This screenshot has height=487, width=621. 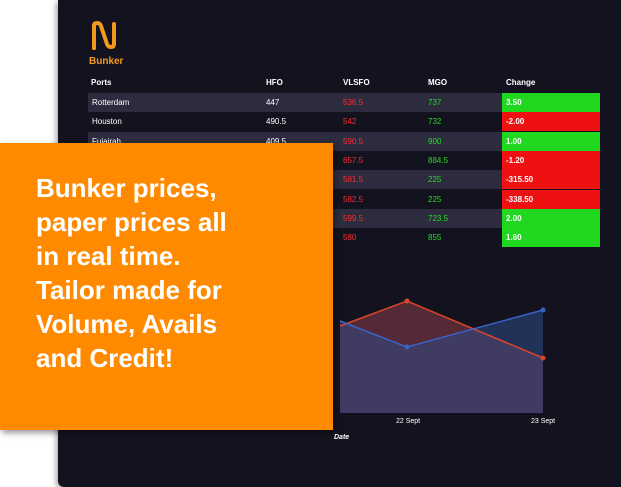 I want to click on hfo-cell: 447, so click(x=273, y=102).